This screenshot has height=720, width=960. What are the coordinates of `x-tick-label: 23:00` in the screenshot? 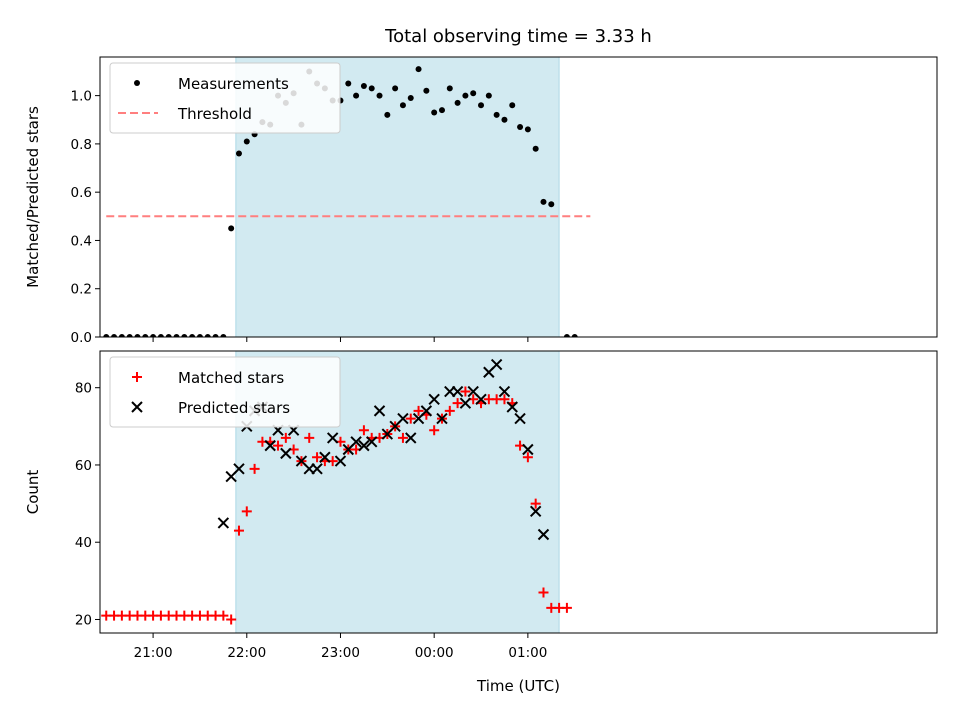 It's located at (340, 653).